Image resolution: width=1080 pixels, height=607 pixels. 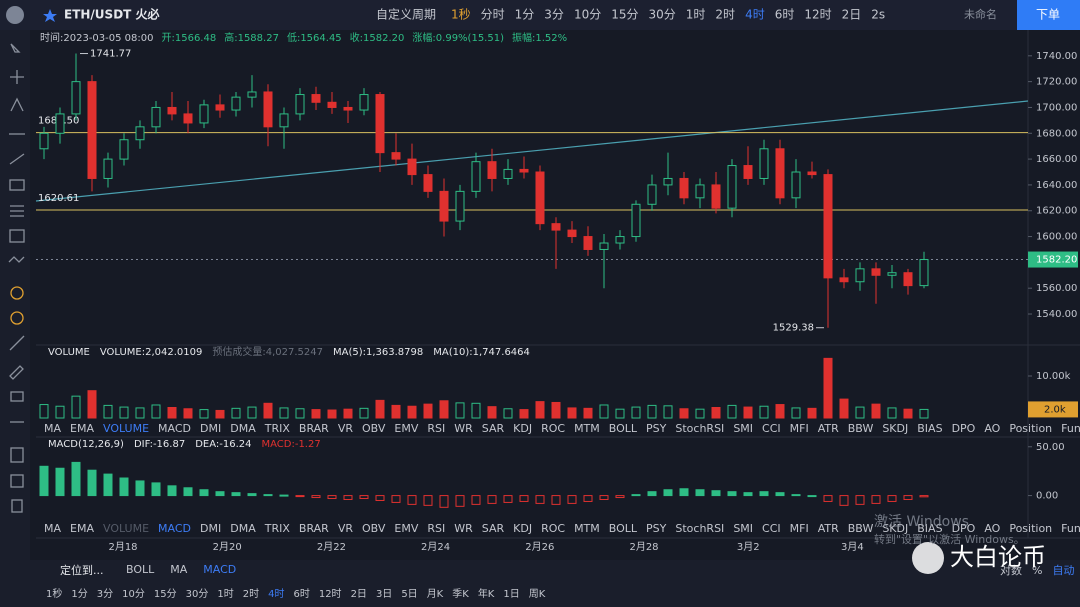 What do you see at coordinates (587, 15) in the screenshot?
I see `timeframe: 10分` at bounding box center [587, 15].